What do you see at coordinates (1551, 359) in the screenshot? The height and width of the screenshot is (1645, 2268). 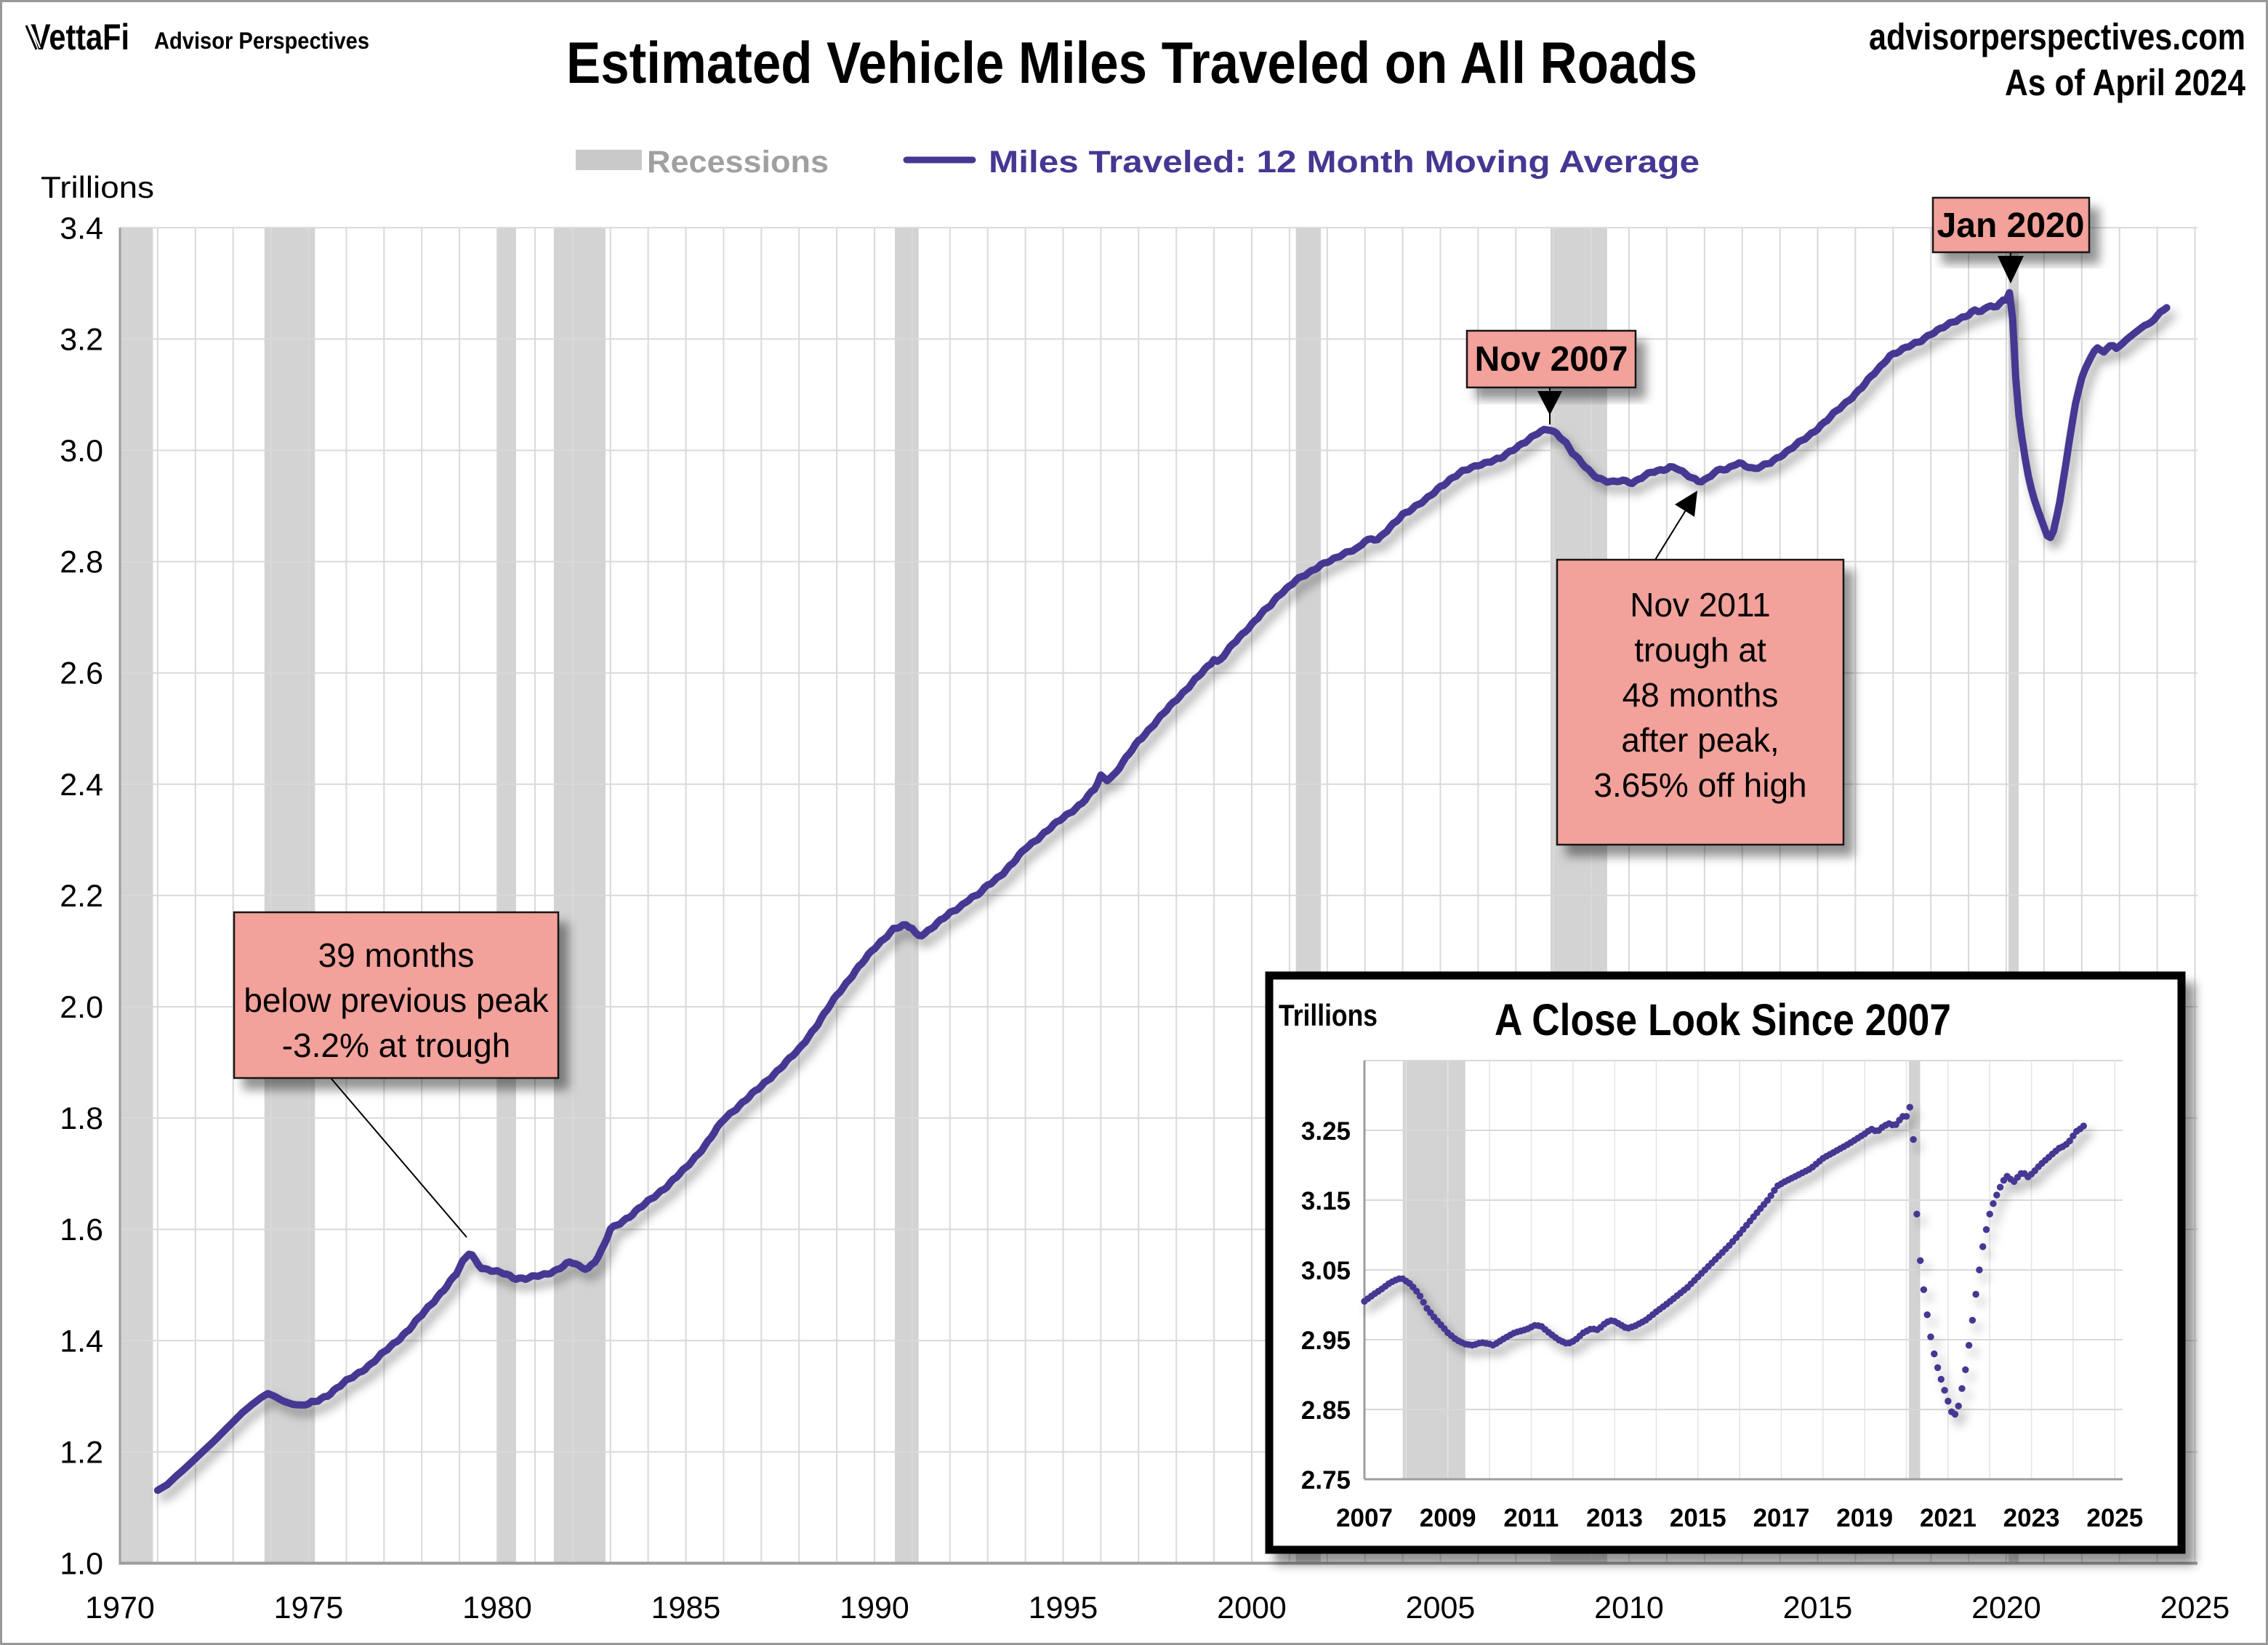 I see `svg-text: Nov 2007` at bounding box center [1551, 359].